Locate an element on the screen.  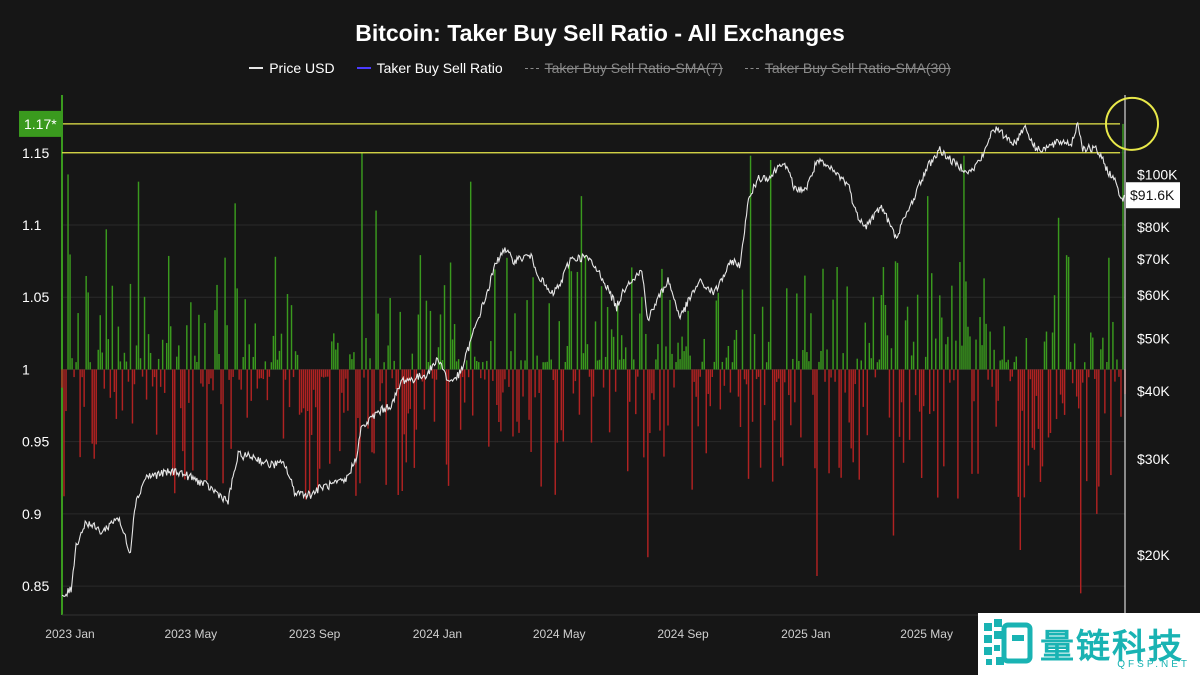
legend-item-ratio: Taker Buy Sell Ratio is located at coordinates (429, 68).